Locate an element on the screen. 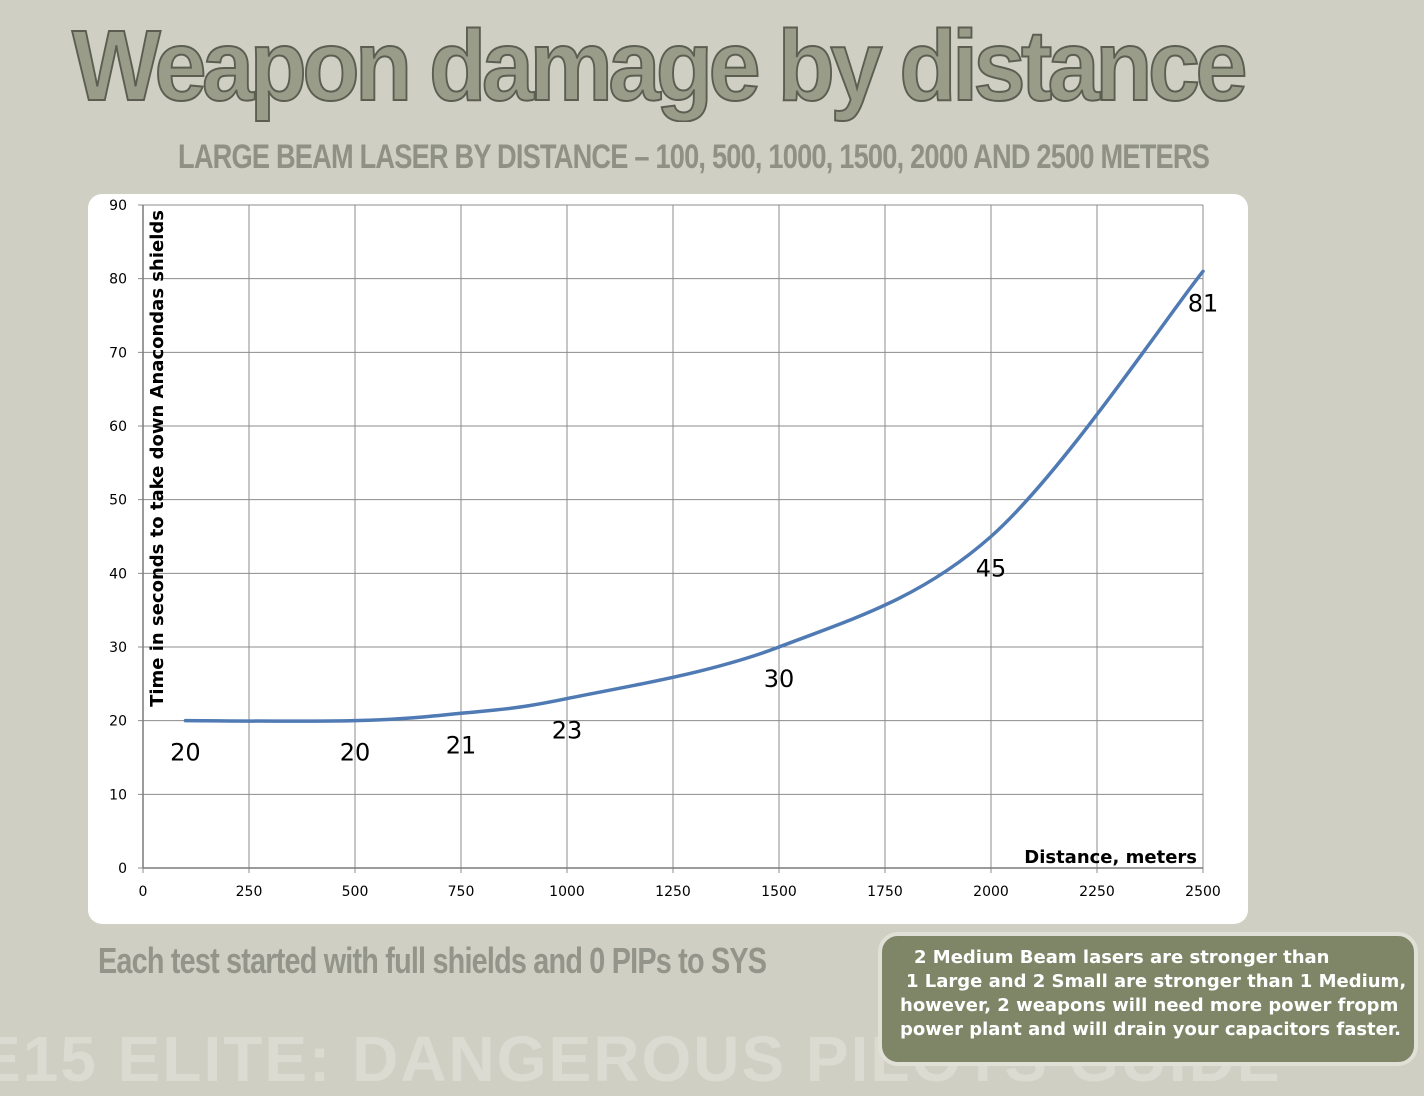  x-tick-label: 1000 is located at coordinates (567, 892).